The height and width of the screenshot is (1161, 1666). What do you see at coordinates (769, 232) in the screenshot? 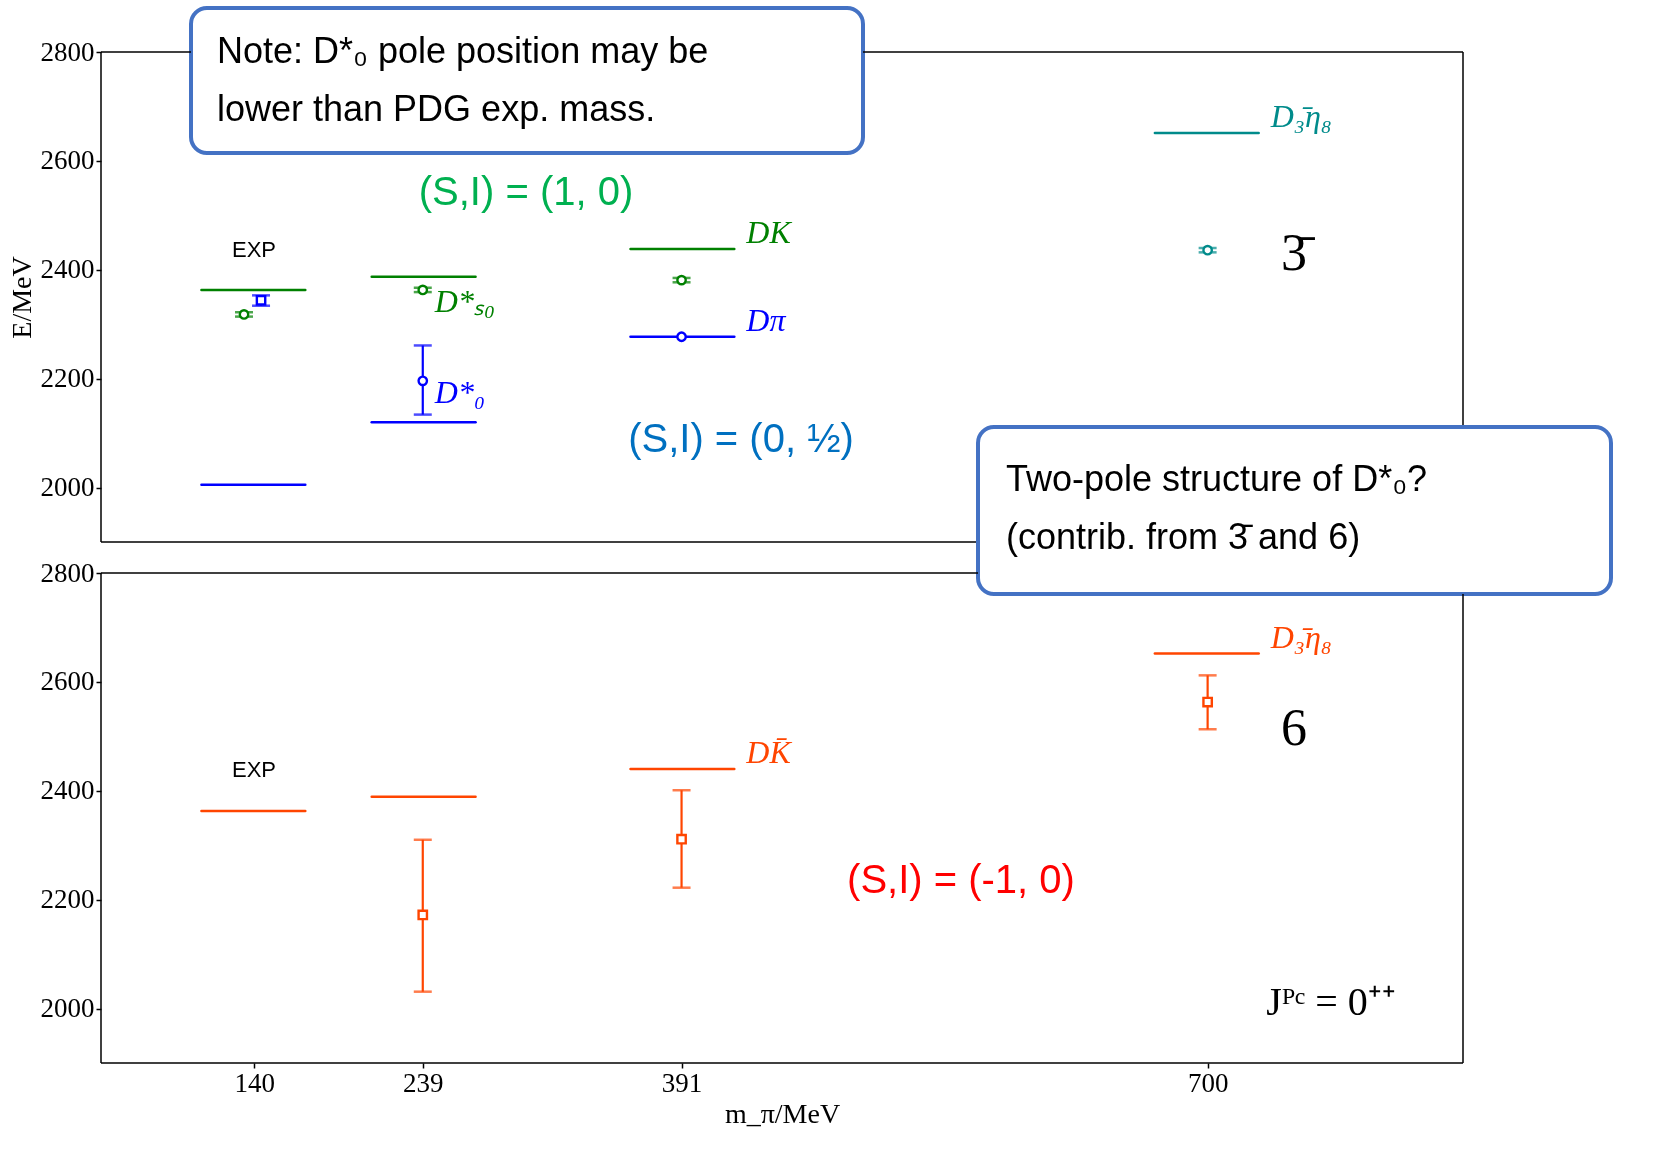
I see `series-label: DK` at bounding box center [769, 232].